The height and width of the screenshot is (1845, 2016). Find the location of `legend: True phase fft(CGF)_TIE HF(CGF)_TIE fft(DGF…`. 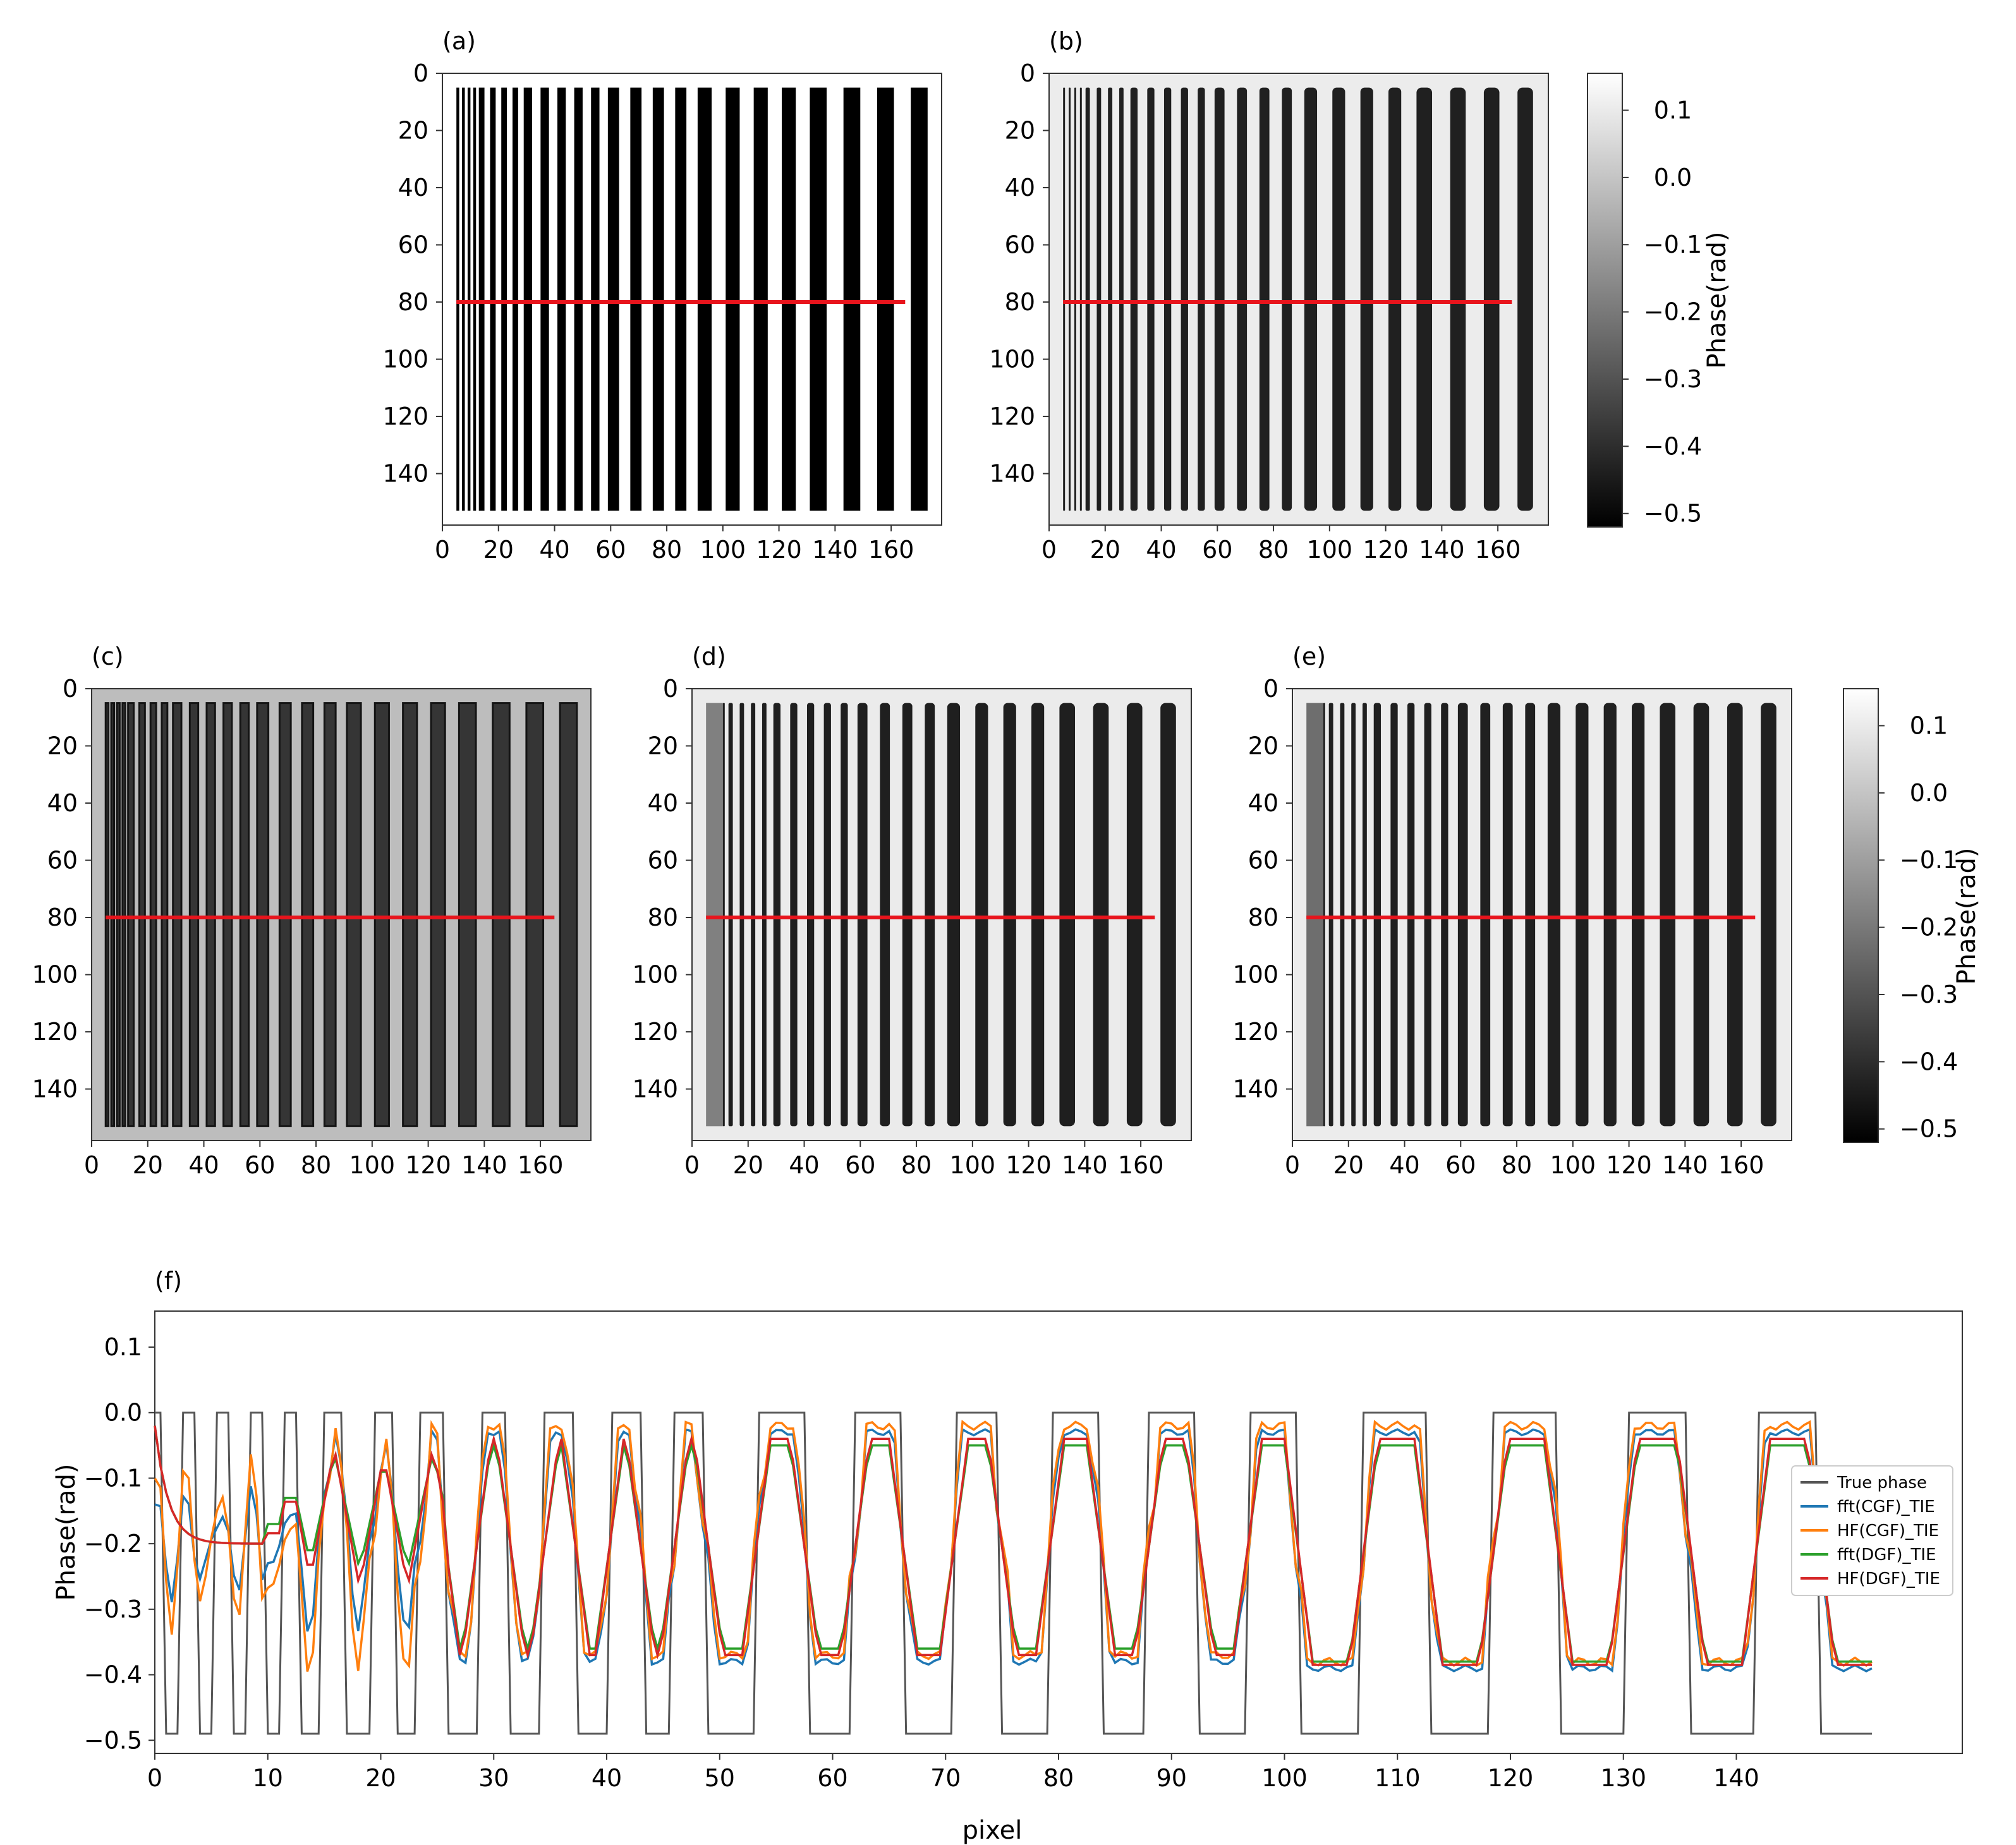

legend: True phase fft(CGF)_TIE HF(CGF)_TIE fft(DGF… is located at coordinates (1872, 1530).